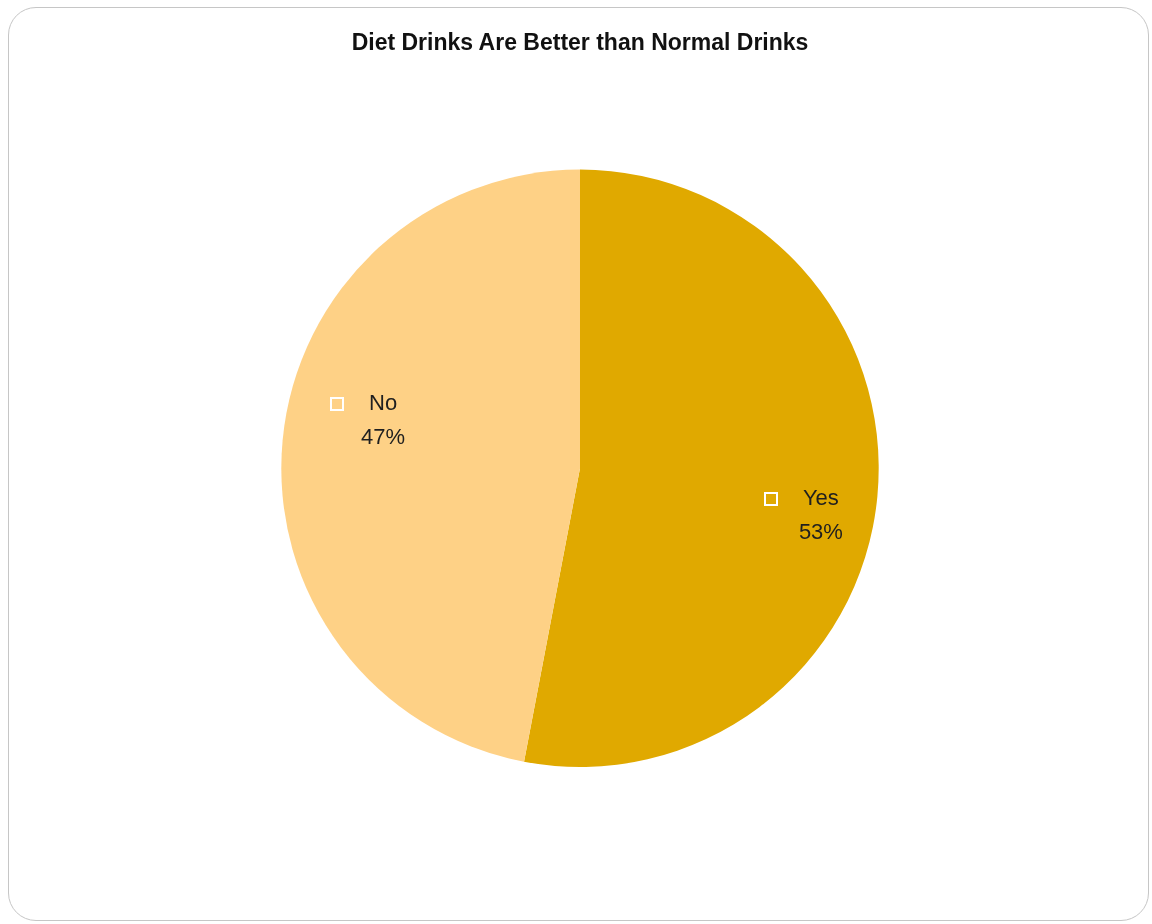 The image size is (1152, 924). What do you see at coordinates (820, 497) in the screenshot?
I see `slice-label: Yes` at bounding box center [820, 497].